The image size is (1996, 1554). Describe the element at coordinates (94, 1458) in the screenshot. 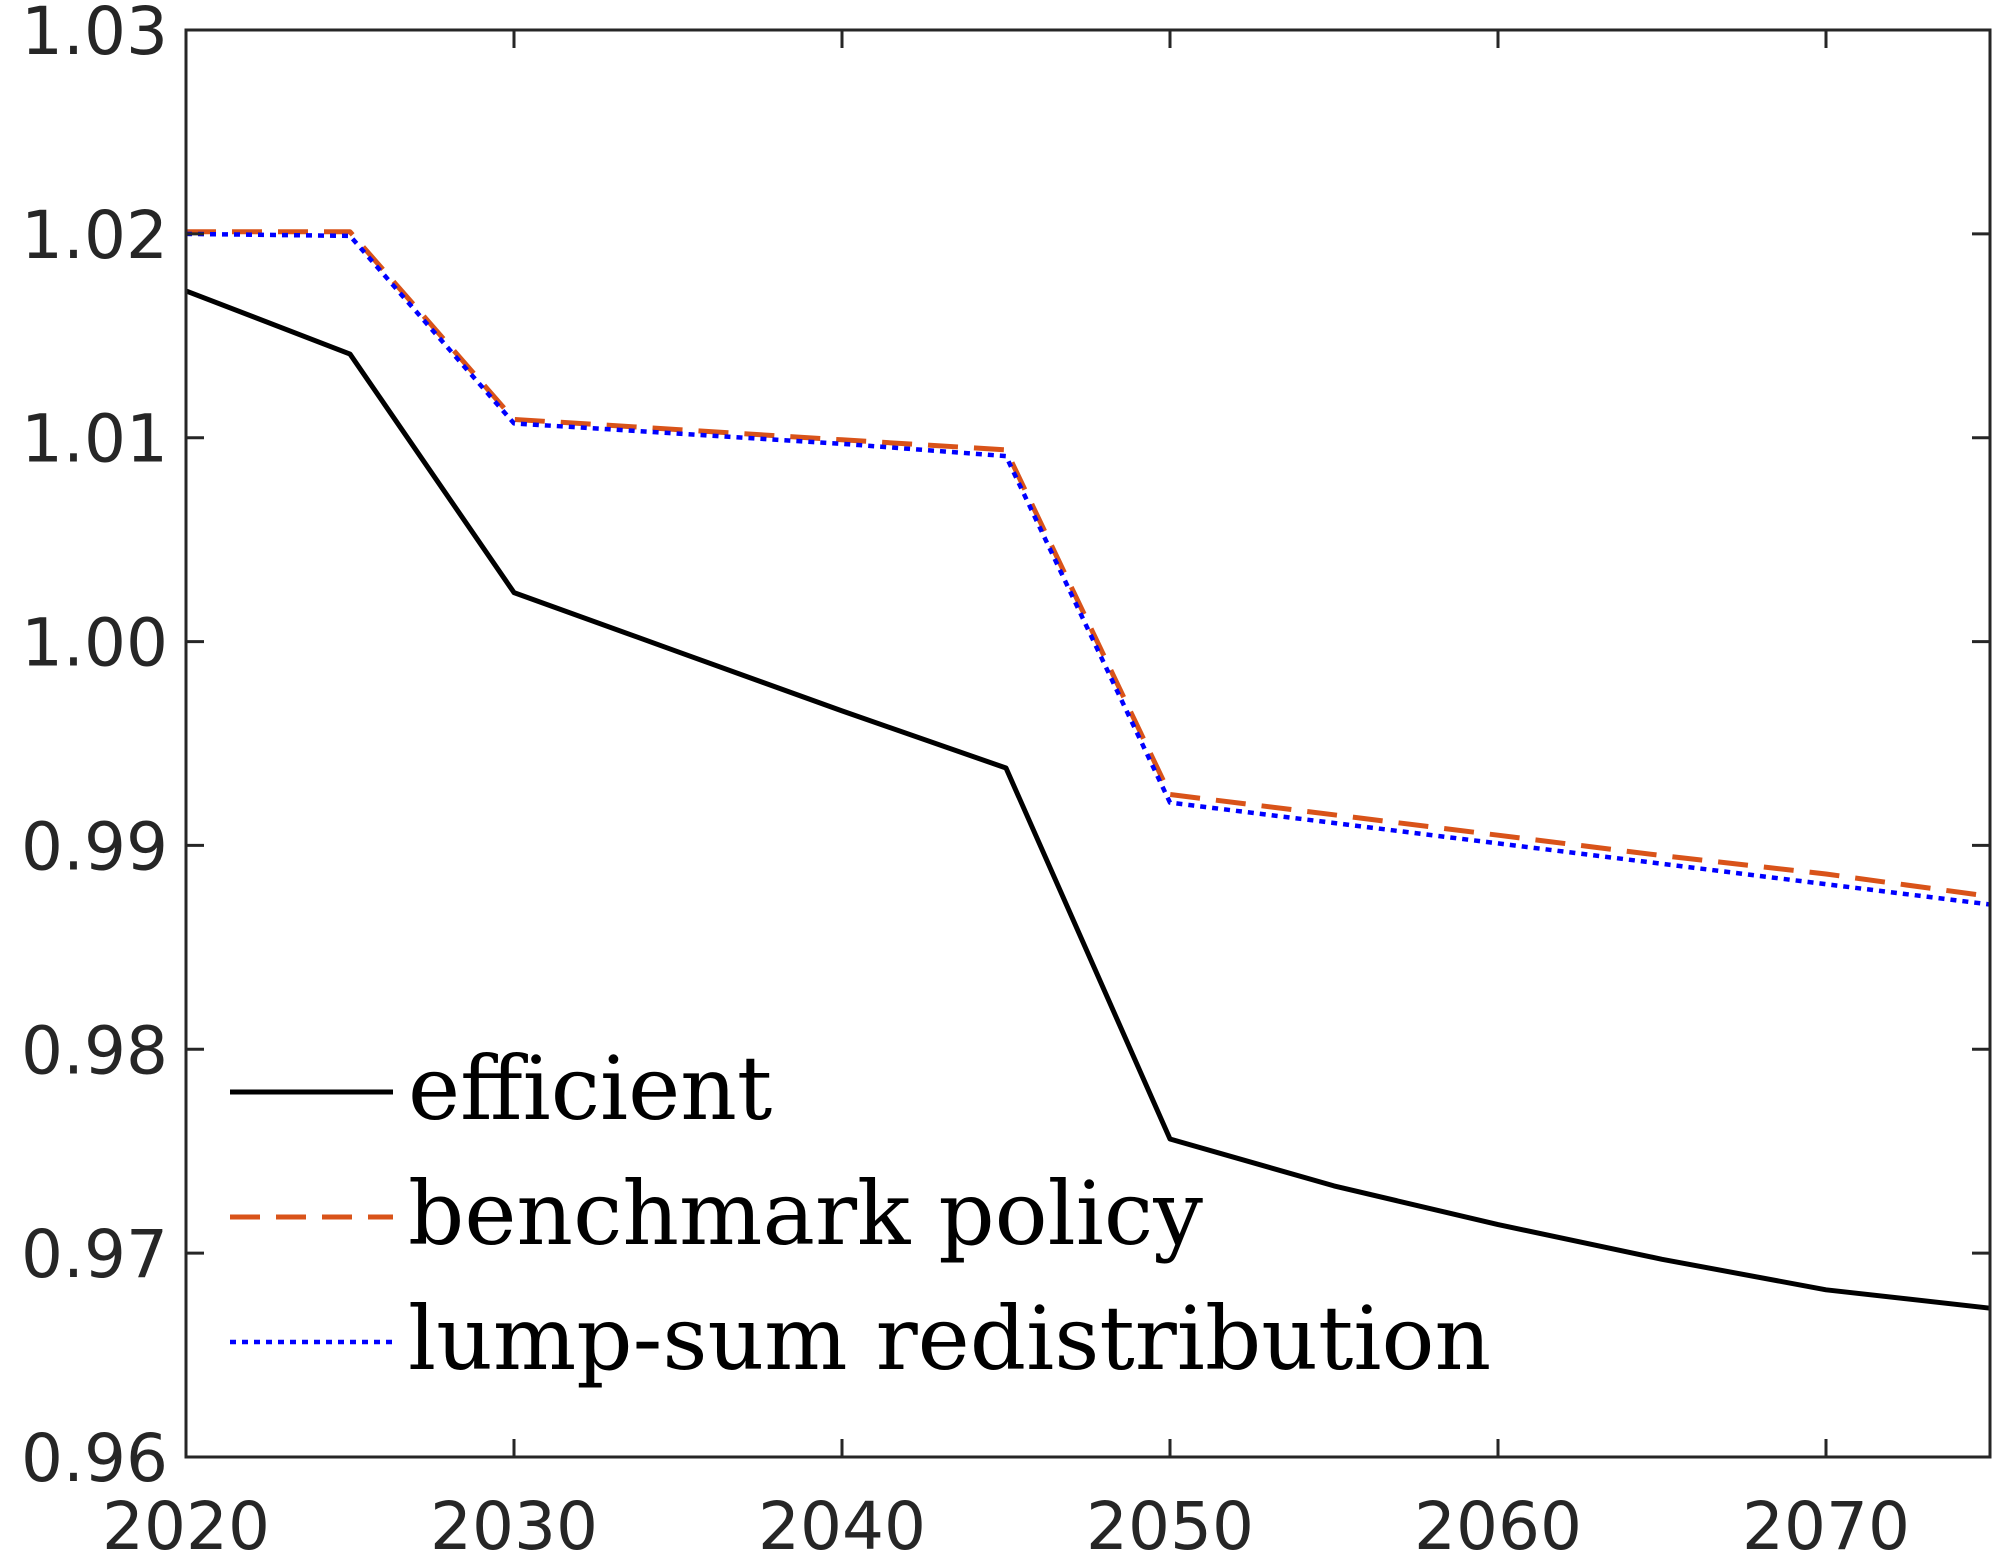

I see `y-tick-label: 0.96` at that location.